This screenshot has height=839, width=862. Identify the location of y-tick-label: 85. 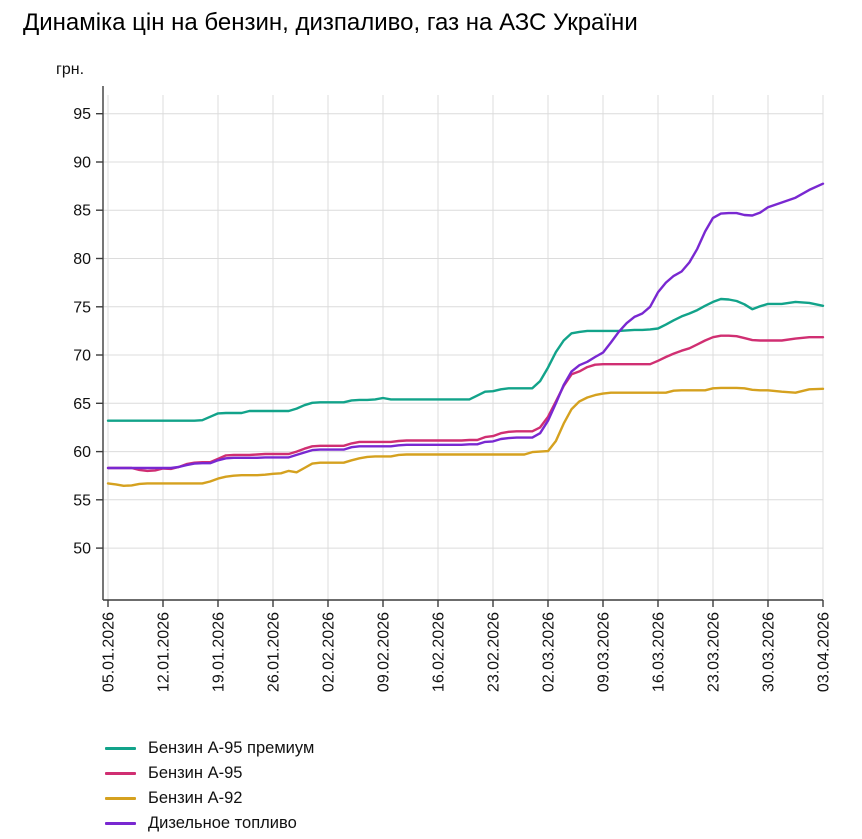
(82, 211).